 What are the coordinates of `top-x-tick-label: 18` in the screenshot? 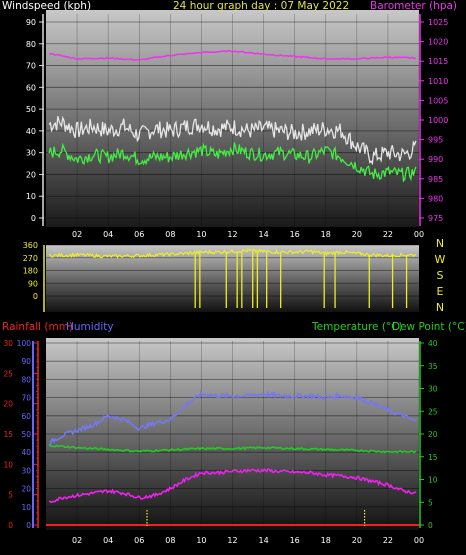 It's located at (326, 234).